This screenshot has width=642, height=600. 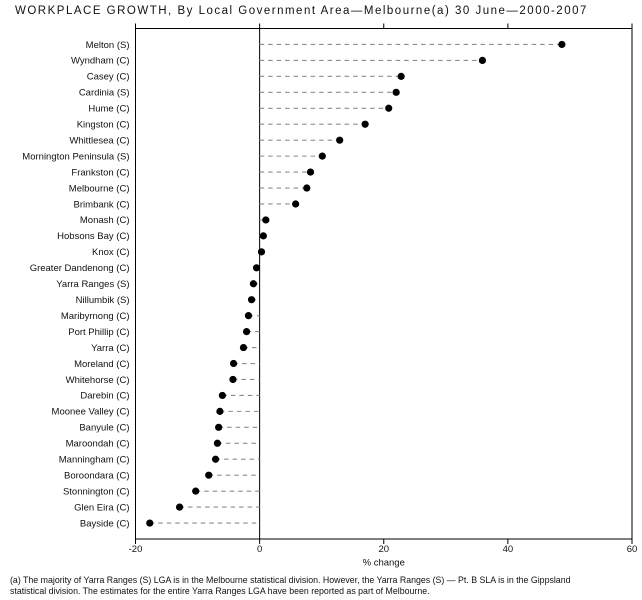 I want to click on category-label: Casey (C), so click(x=108, y=77).